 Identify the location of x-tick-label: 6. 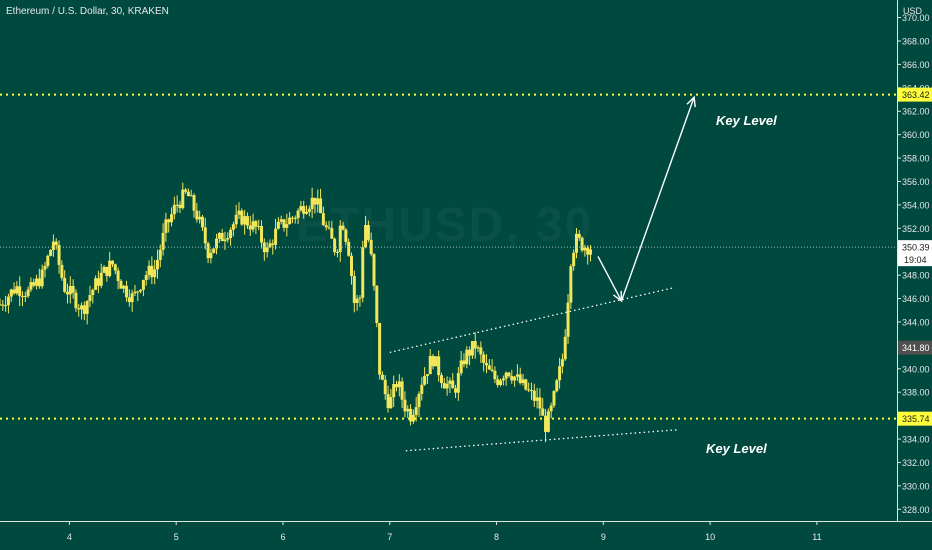
(282, 537).